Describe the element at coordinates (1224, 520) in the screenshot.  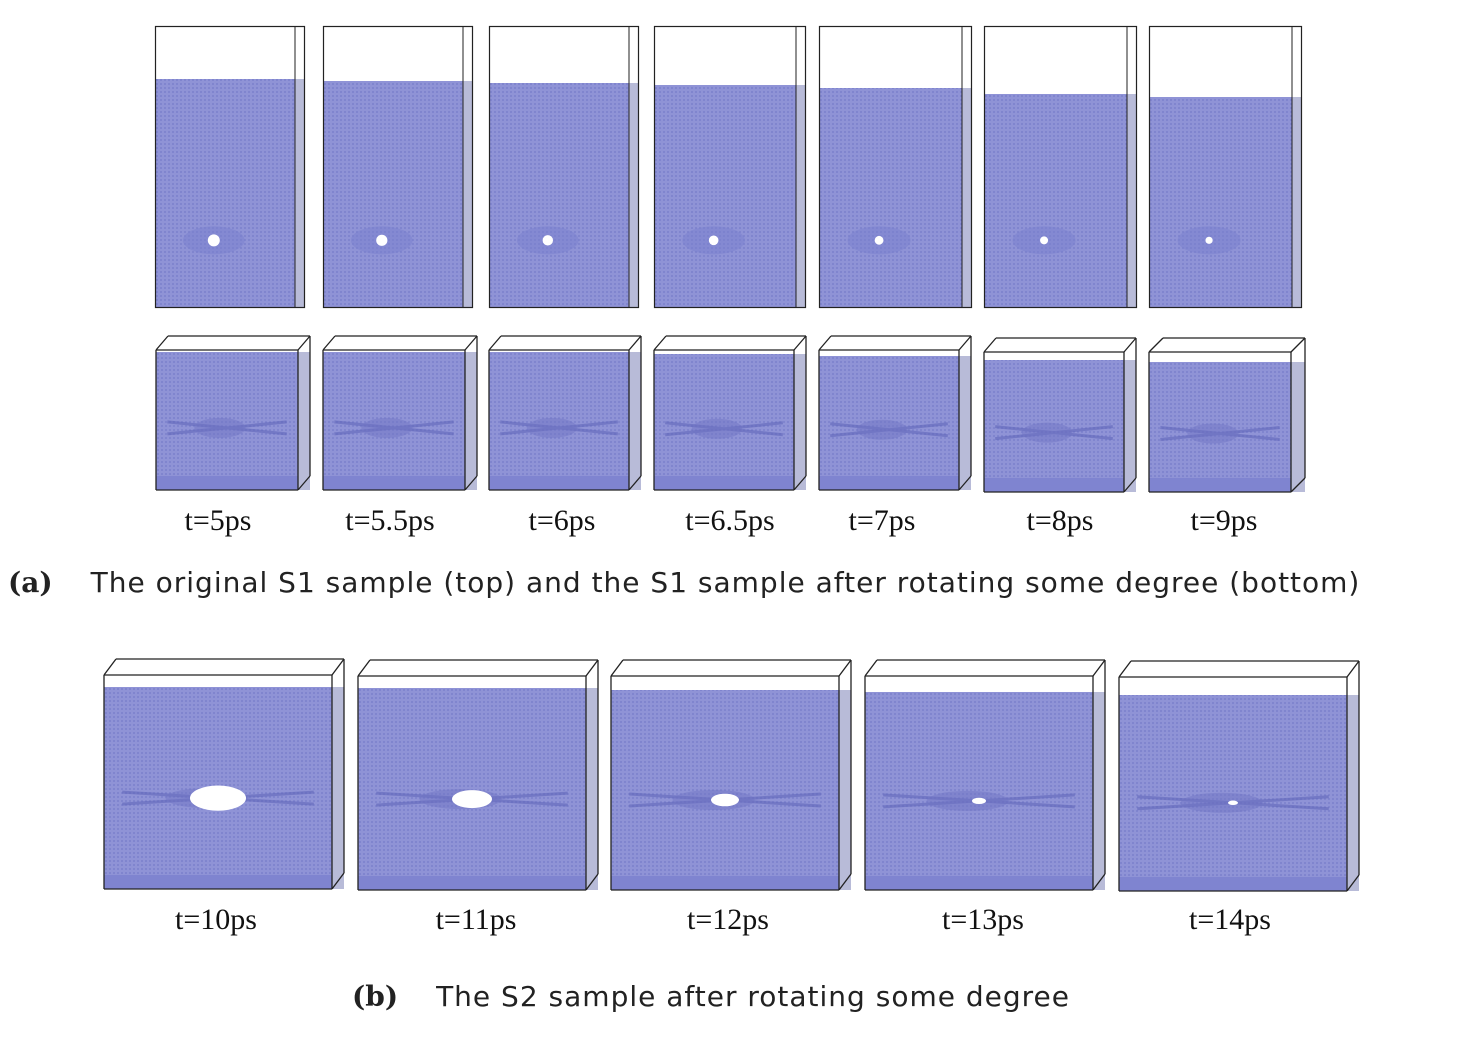
I see `time-label: t=9ps` at that location.